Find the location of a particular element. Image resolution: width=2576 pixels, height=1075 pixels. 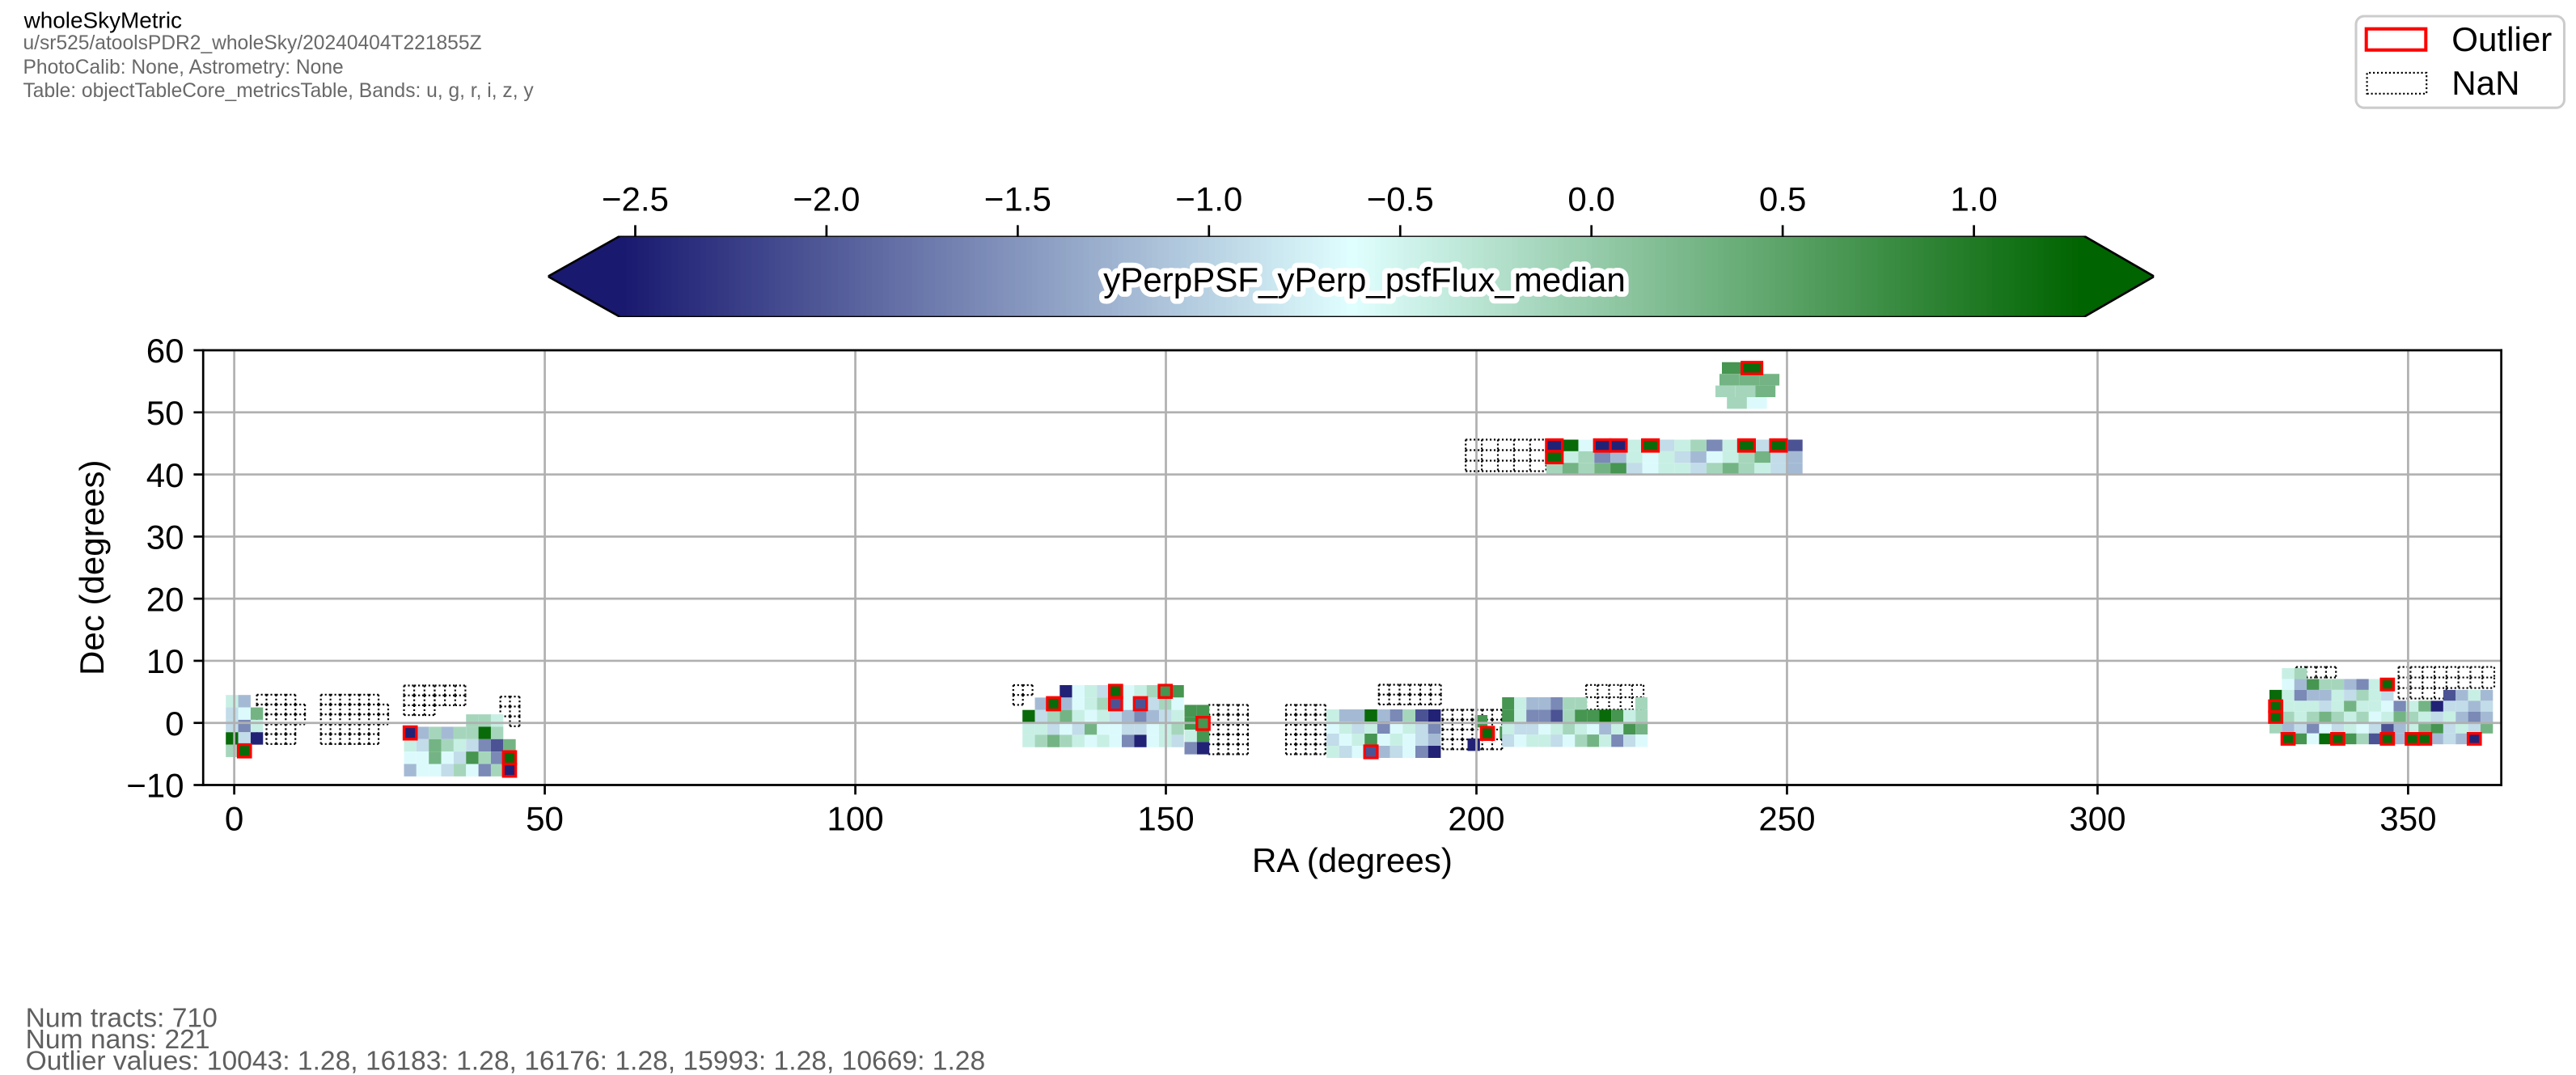

svg-text: 350 is located at coordinates (2408, 819).